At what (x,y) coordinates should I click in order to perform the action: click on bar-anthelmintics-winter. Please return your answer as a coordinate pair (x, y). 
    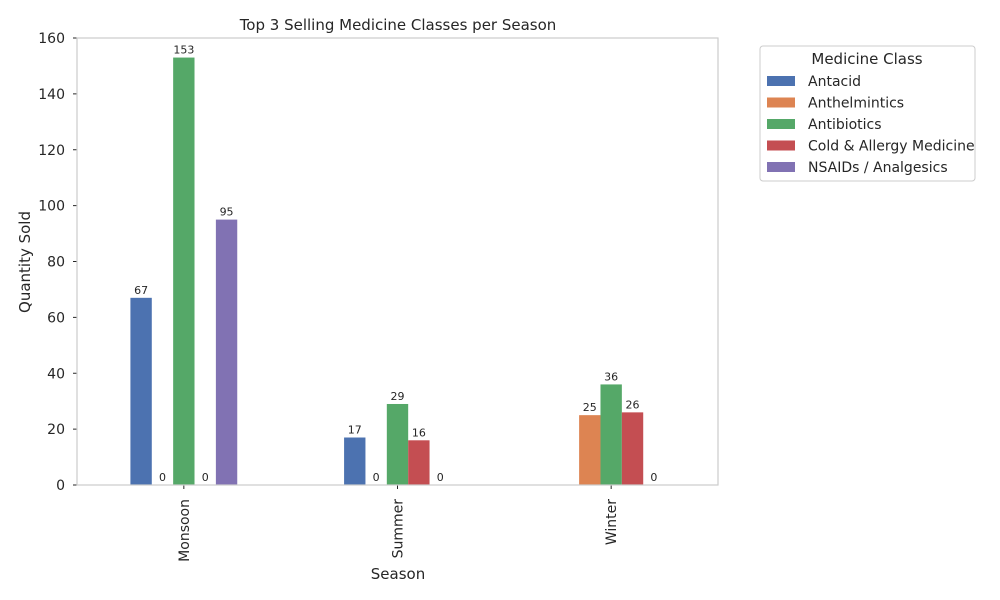
    Looking at the image, I should click on (590, 450).